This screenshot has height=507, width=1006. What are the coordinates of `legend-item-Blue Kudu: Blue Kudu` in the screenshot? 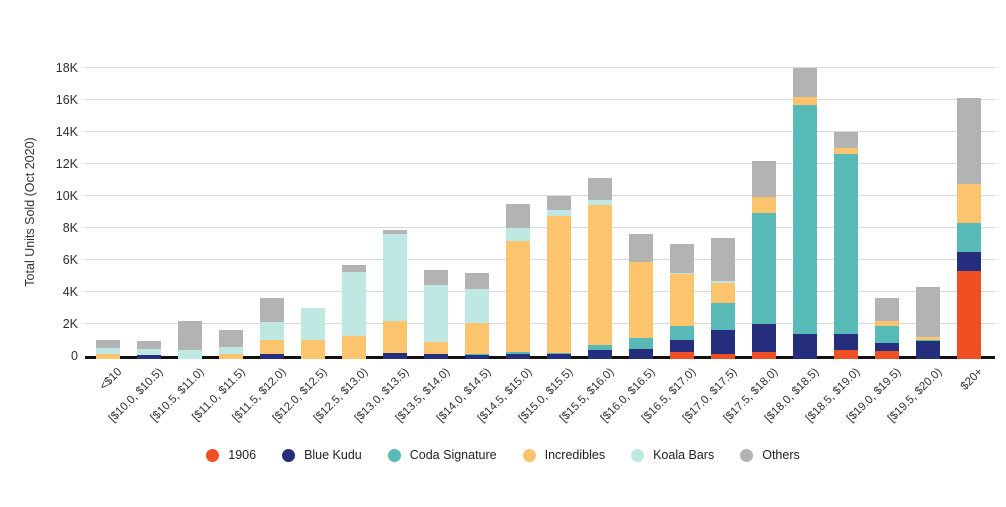 It's located at (322, 455).